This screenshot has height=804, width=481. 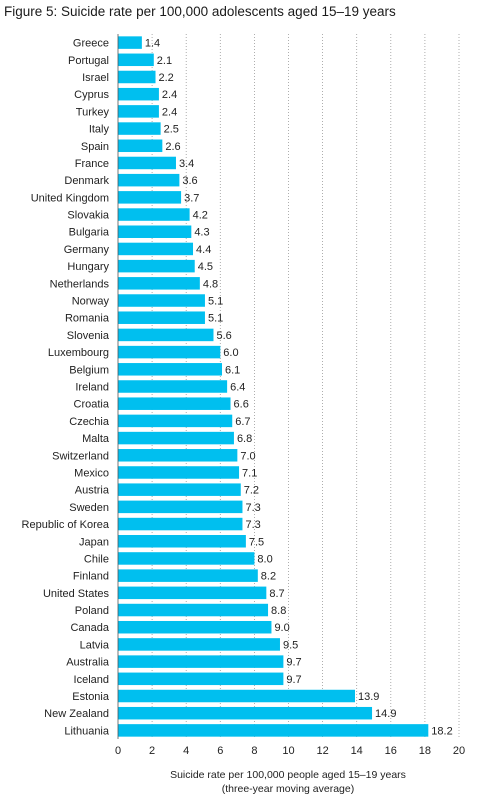 I want to click on bar-luxembourg, so click(x=169, y=352).